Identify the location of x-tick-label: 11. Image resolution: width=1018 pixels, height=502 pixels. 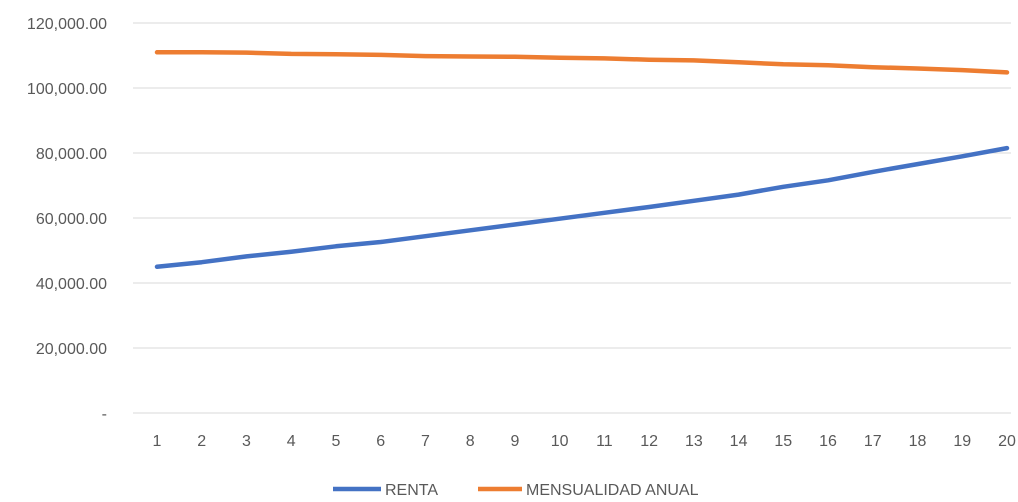
(604, 441).